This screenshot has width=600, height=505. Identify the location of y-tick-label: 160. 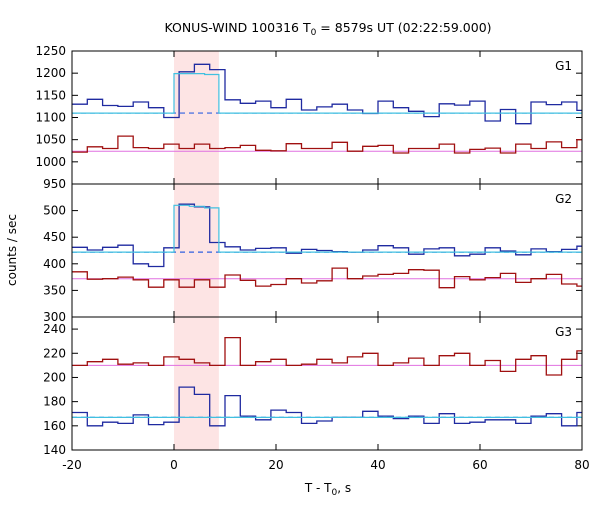
(54, 426).